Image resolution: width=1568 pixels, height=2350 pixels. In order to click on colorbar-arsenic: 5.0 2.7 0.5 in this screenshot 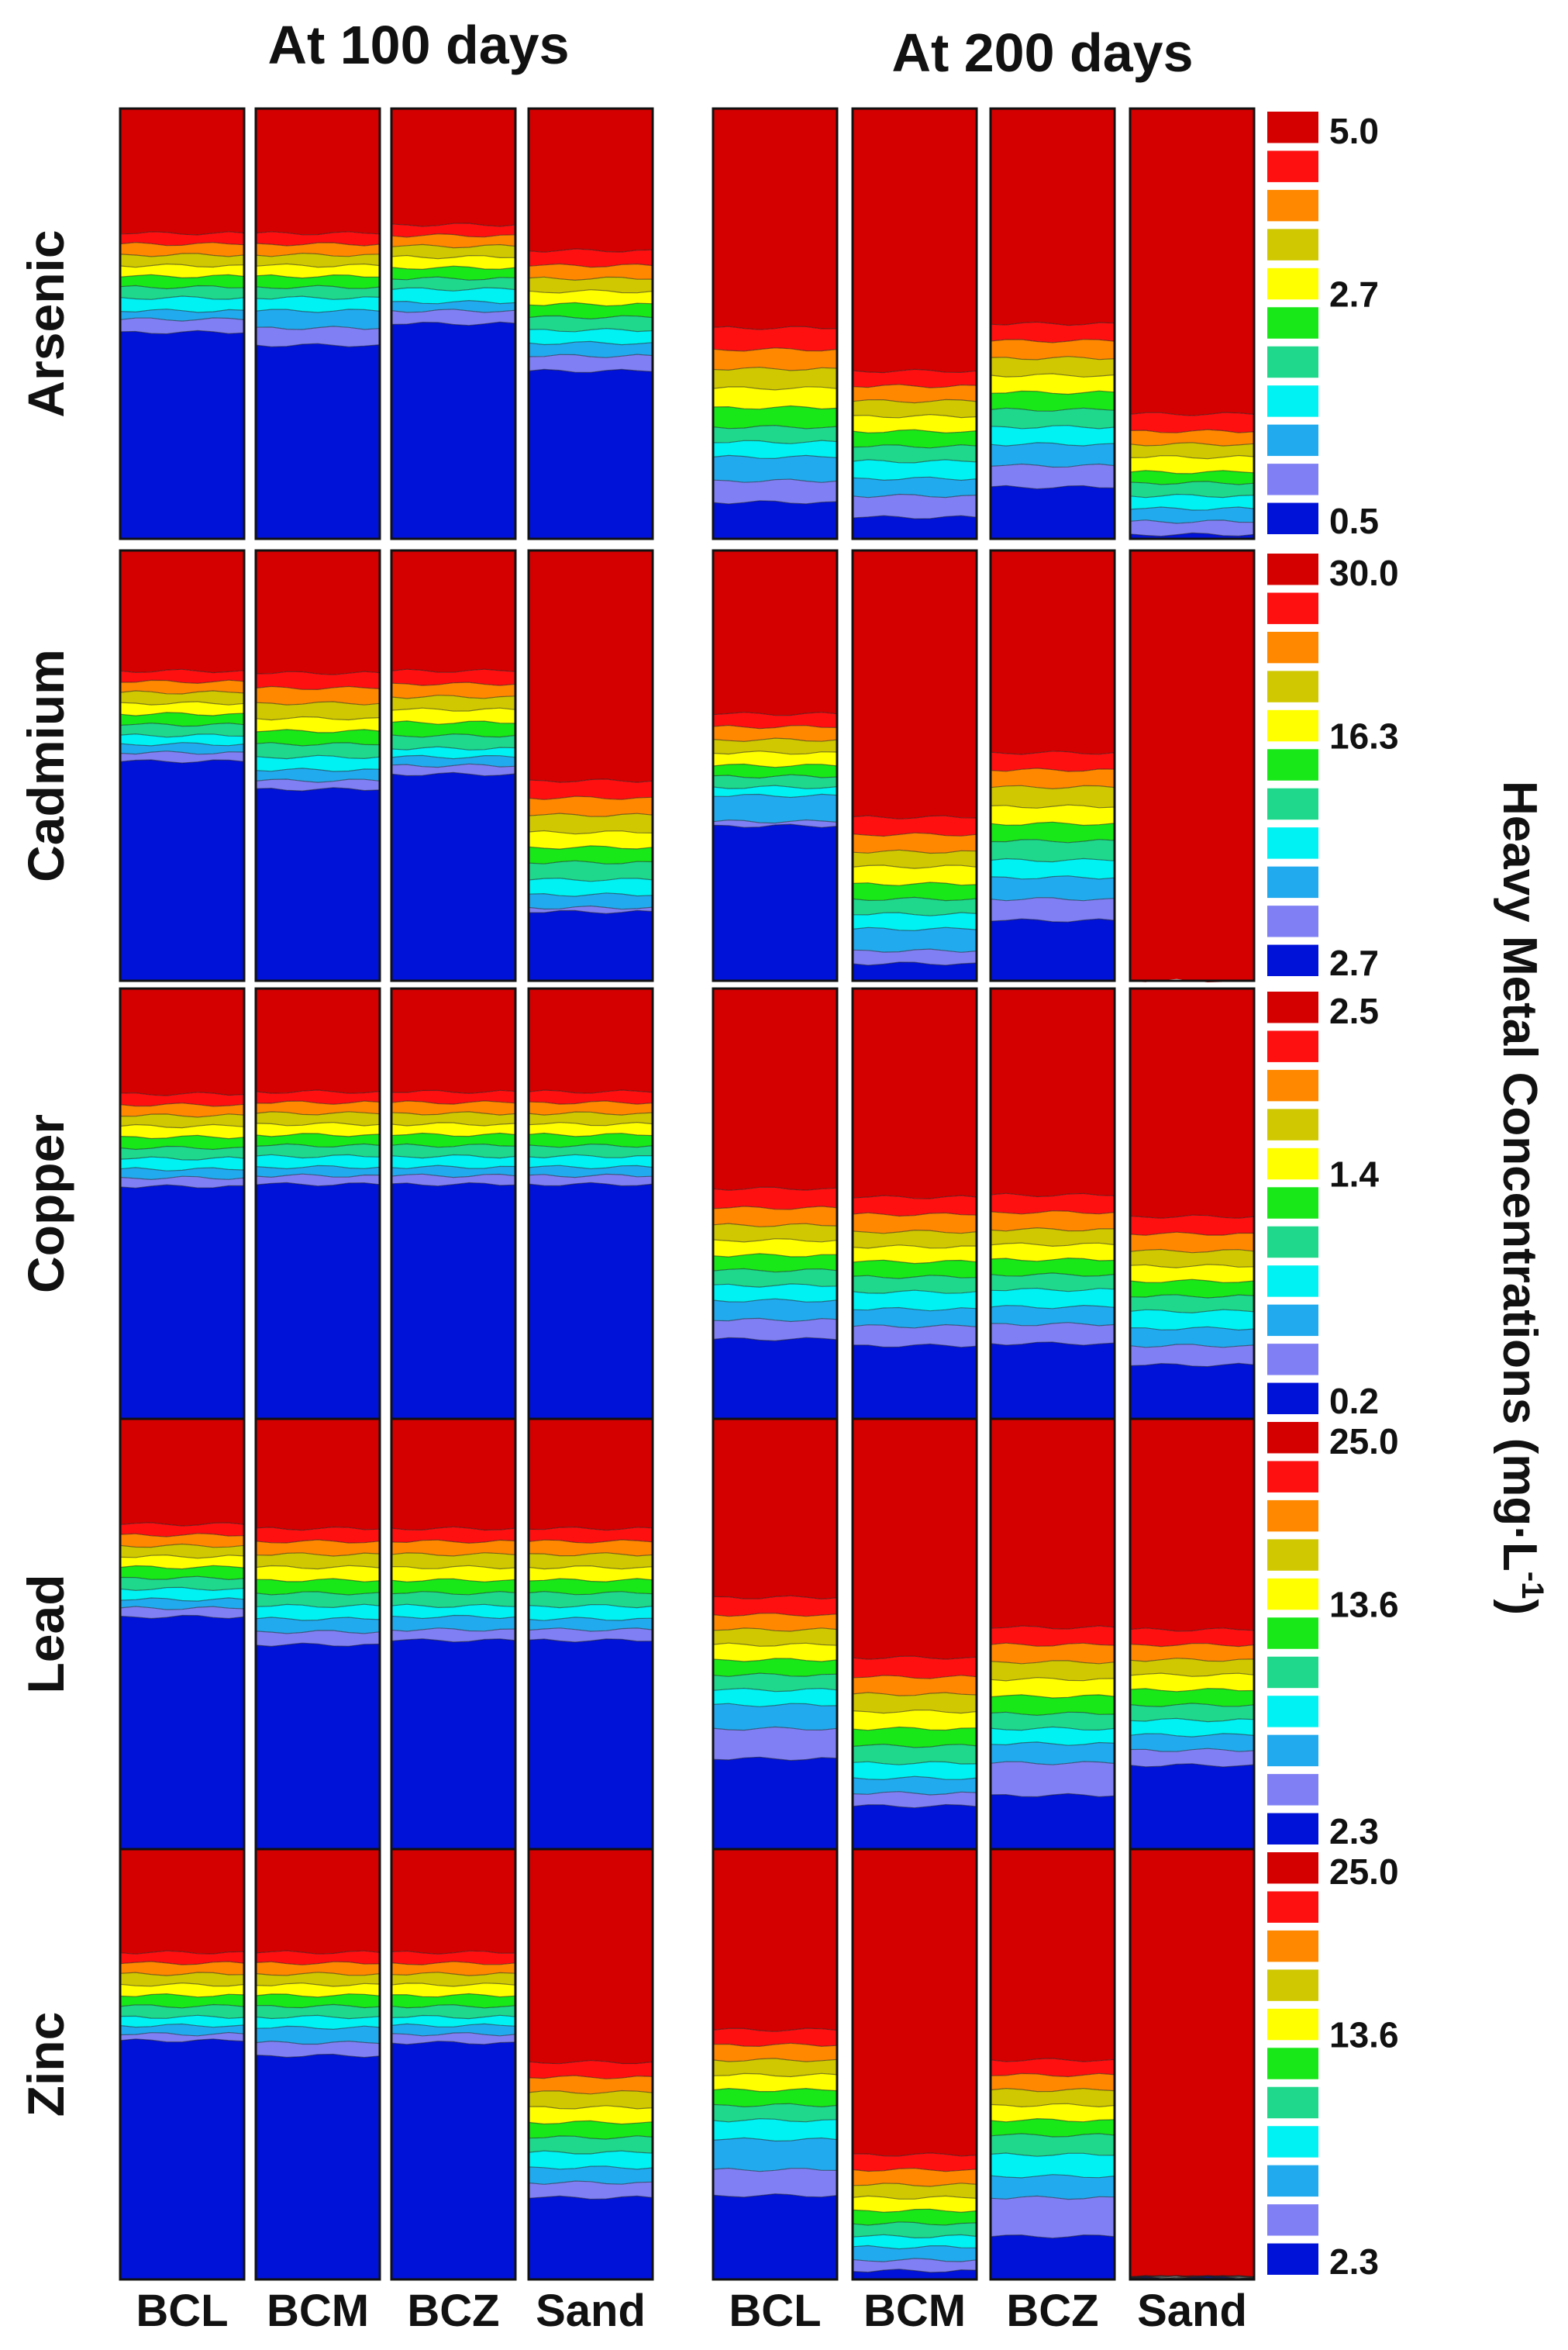, I will do `click(1323, 326)`.